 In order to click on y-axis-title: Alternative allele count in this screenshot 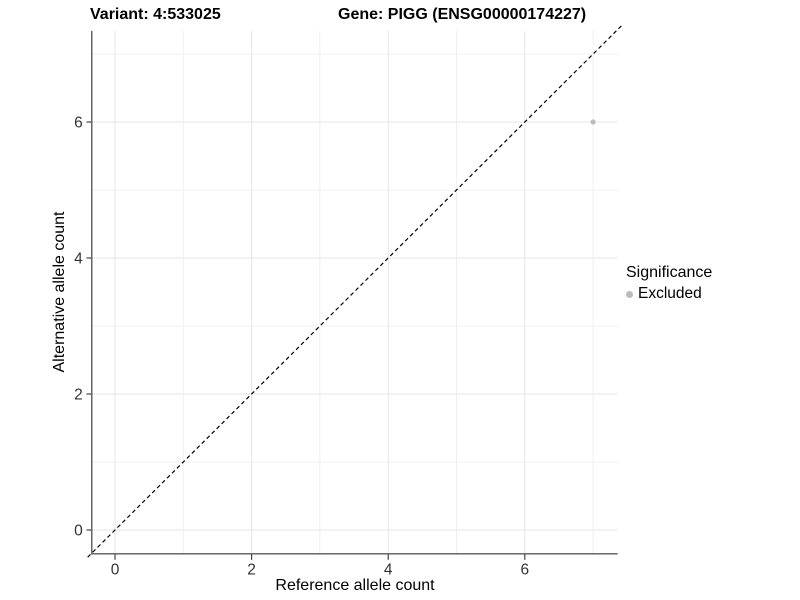, I will do `click(59, 292)`.